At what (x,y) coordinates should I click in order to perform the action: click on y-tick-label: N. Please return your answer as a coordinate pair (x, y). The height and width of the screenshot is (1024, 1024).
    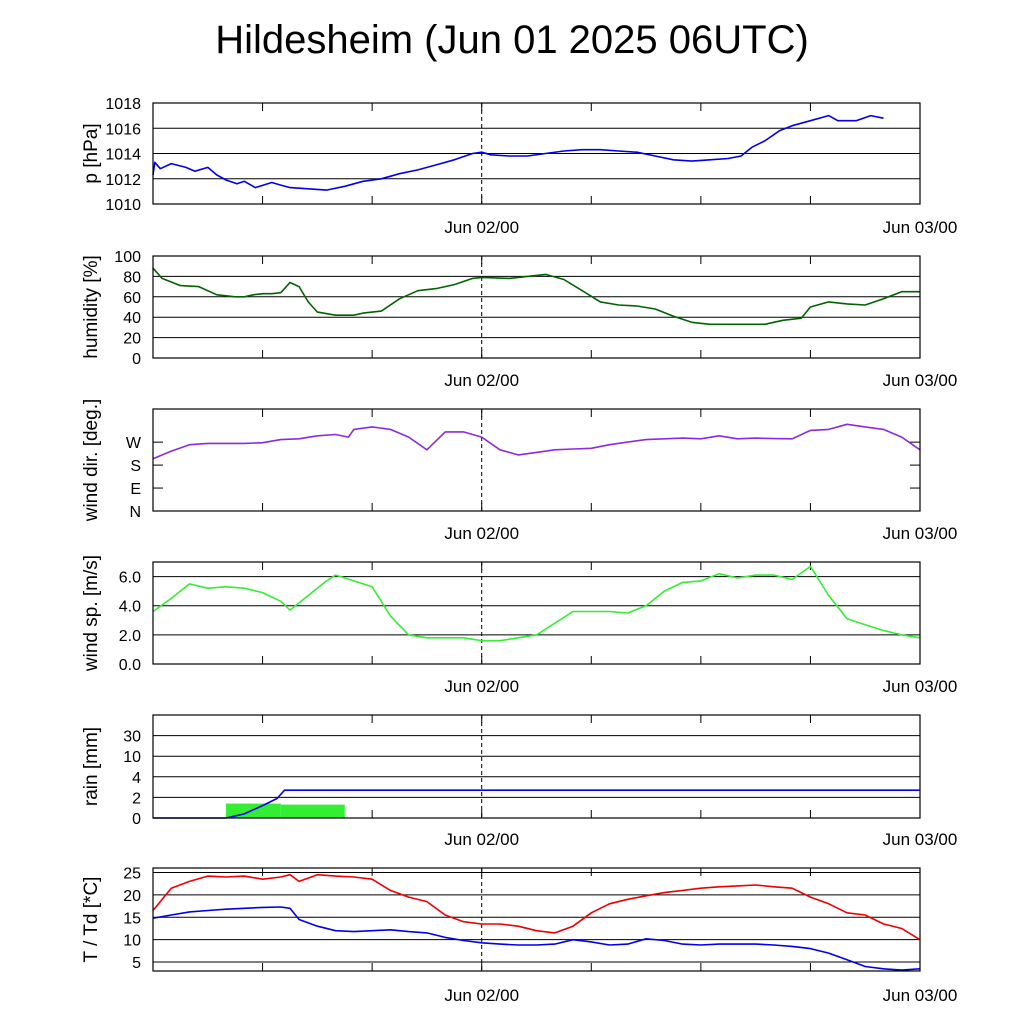
    Looking at the image, I should click on (135, 512).